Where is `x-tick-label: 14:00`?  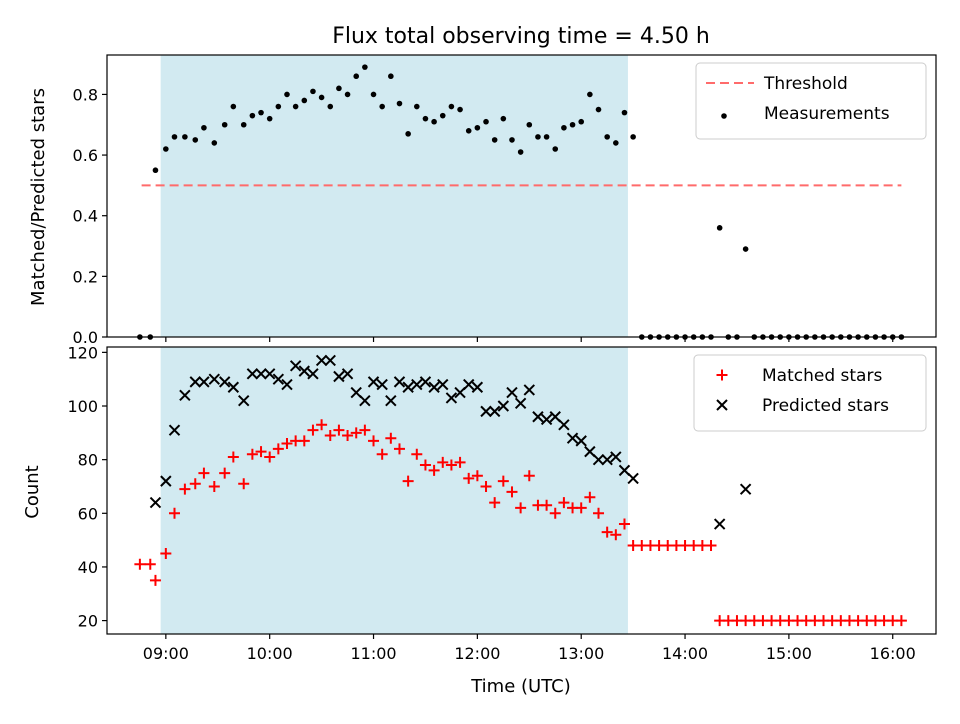 x-tick-label: 14:00 is located at coordinates (685, 653).